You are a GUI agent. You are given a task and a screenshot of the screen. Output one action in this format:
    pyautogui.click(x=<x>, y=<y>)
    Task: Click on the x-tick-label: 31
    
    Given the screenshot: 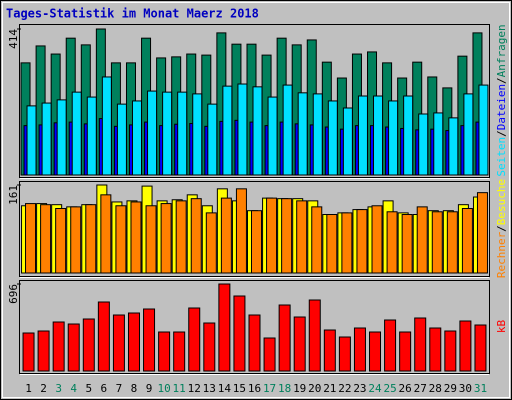 What is the action you would take?
    pyautogui.click(x=480, y=388)
    